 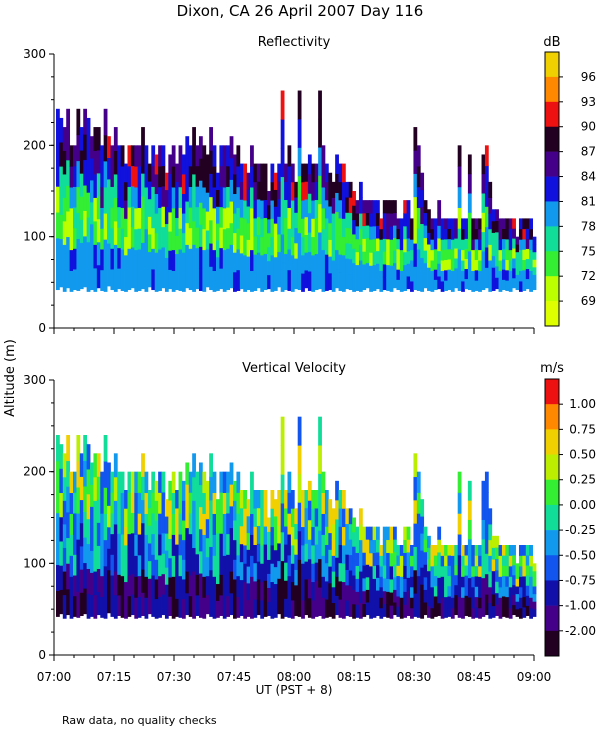 What do you see at coordinates (34, 380) in the screenshot?
I see `y-tick-label: 300` at bounding box center [34, 380].